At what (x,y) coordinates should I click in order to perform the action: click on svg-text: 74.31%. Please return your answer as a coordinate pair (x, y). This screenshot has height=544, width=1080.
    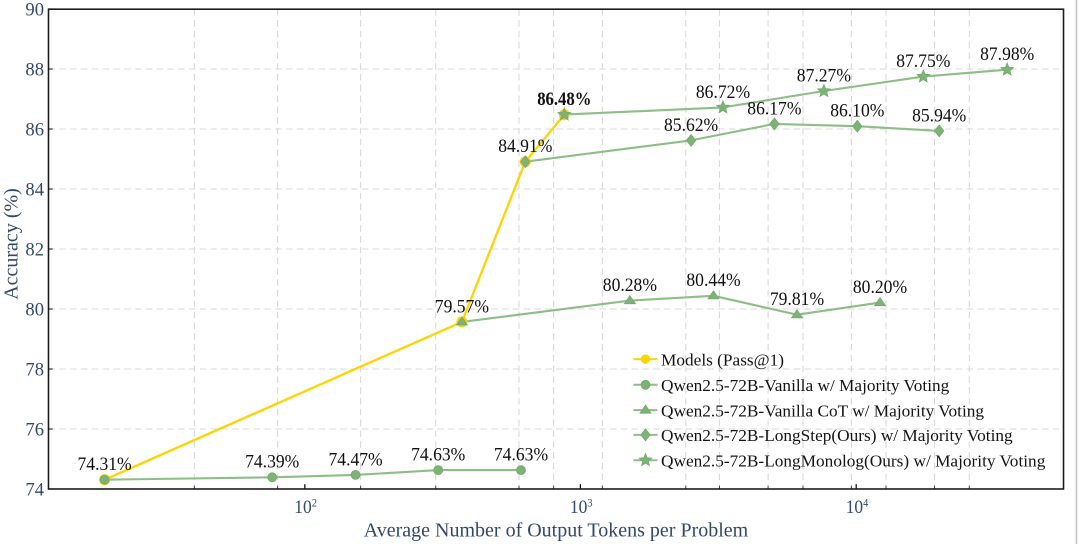
    Looking at the image, I should click on (105, 464).